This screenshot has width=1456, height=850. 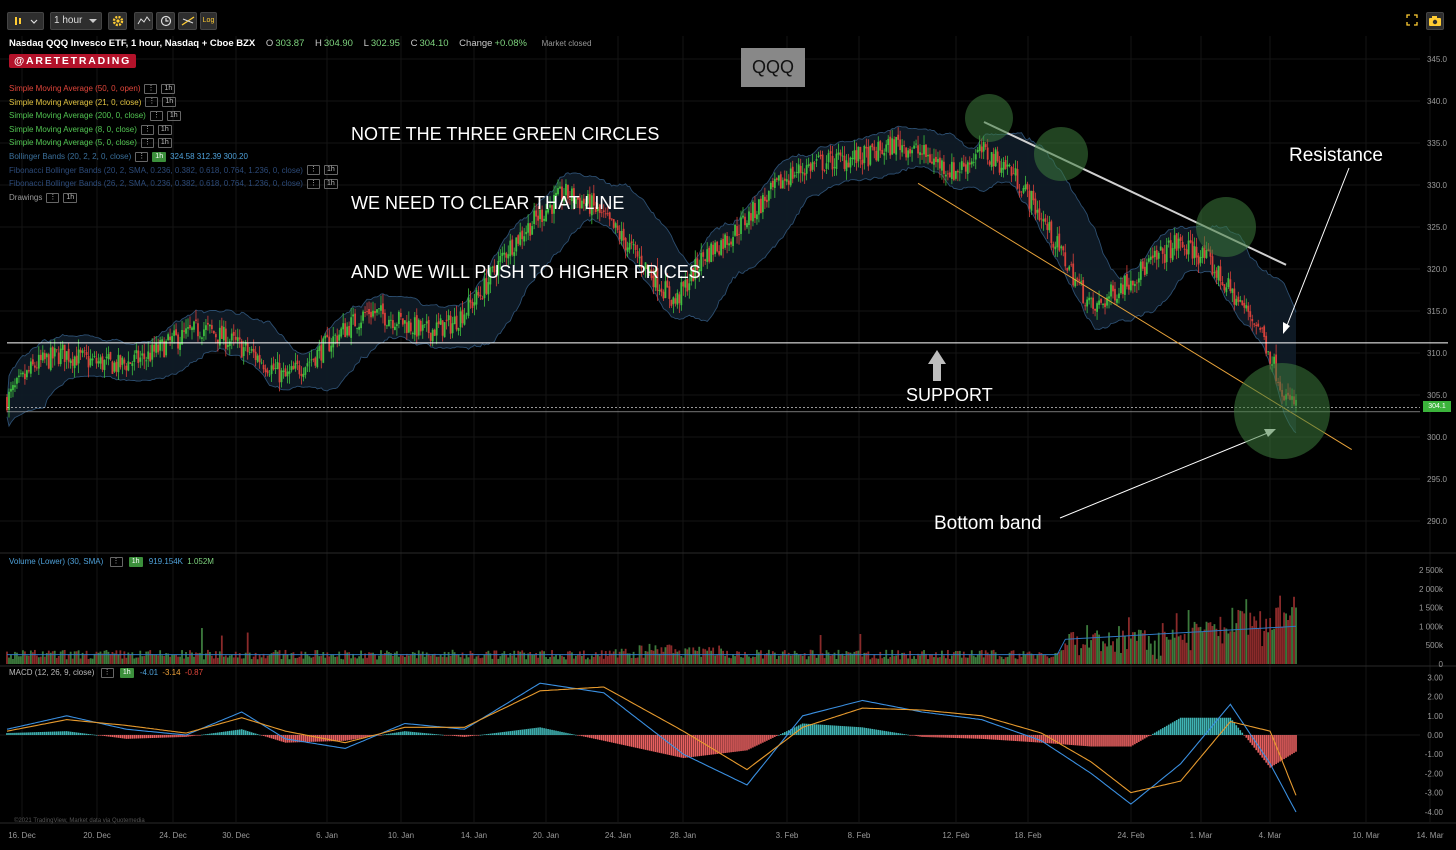 I want to click on interval-select: 1 hour, so click(x=76, y=21).